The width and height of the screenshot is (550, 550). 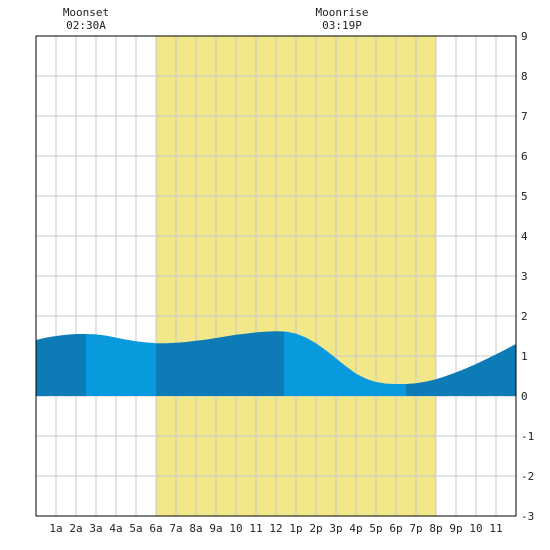 What do you see at coordinates (295, 528) in the screenshot?
I see `x-tick-label: 1p` at bounding box center [295, 528].